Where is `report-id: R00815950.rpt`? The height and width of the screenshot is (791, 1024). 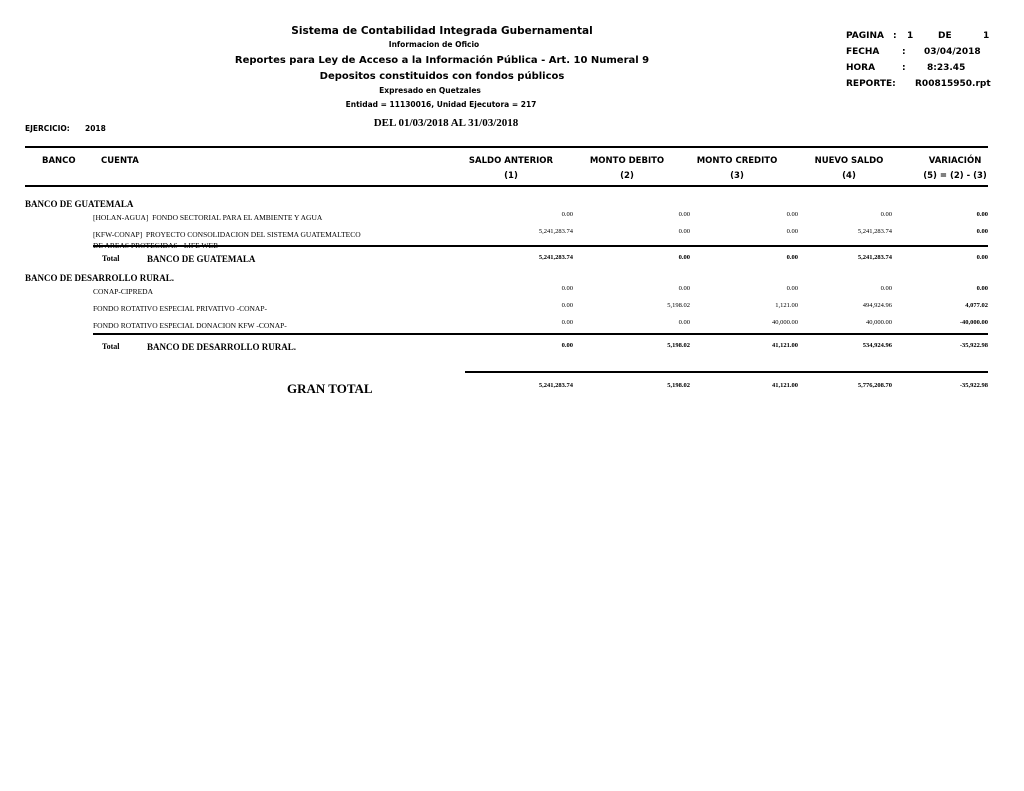 report-id: R00815950.rpt is located at coordinates (953, 84).